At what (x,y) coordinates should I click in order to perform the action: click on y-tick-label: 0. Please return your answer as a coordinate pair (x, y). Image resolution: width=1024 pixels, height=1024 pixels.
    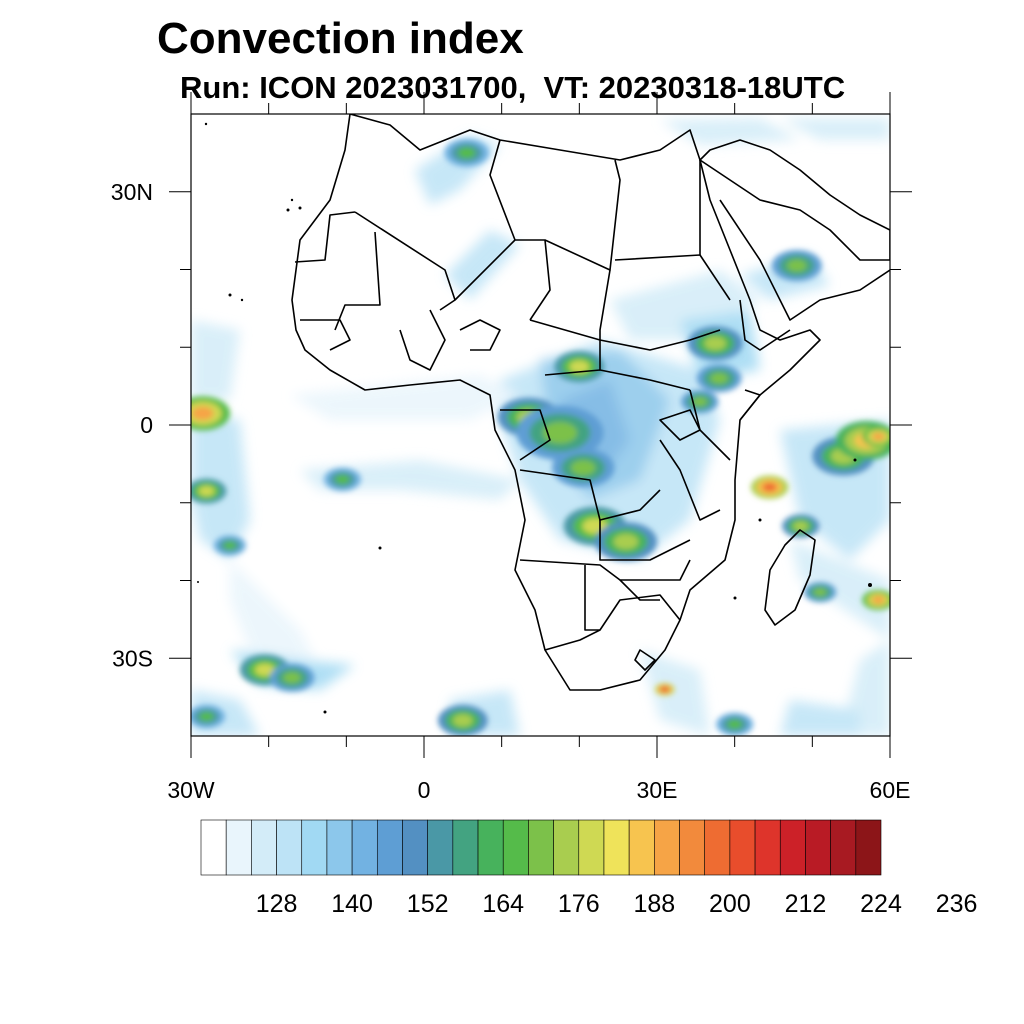
    Looking at the image, I should click on (146, 425).